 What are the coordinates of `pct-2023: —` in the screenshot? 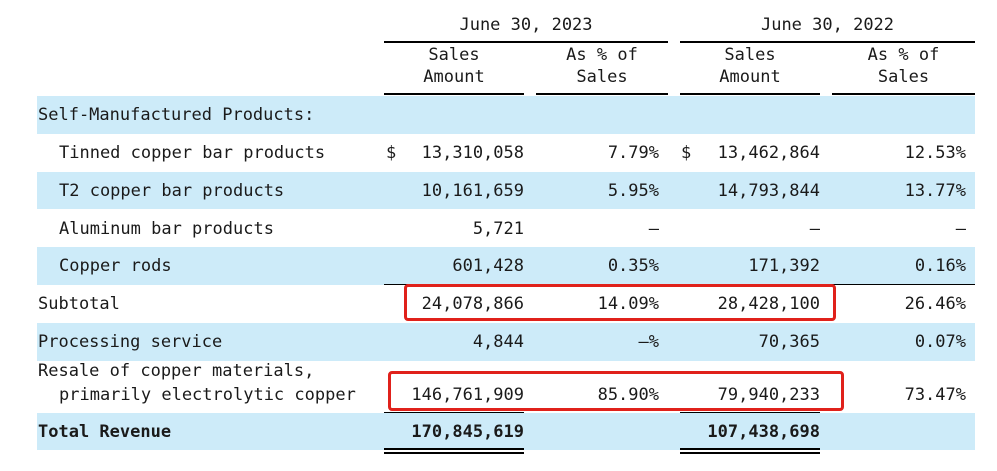 It's located at (653, 229).